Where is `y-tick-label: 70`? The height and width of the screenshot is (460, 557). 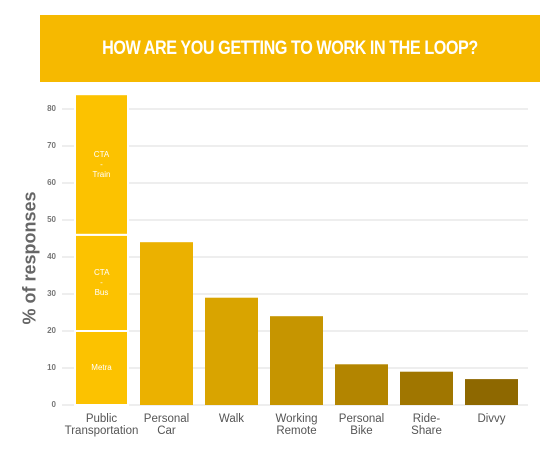
y-tick-label: 70 is located at coordinates (51, 145).